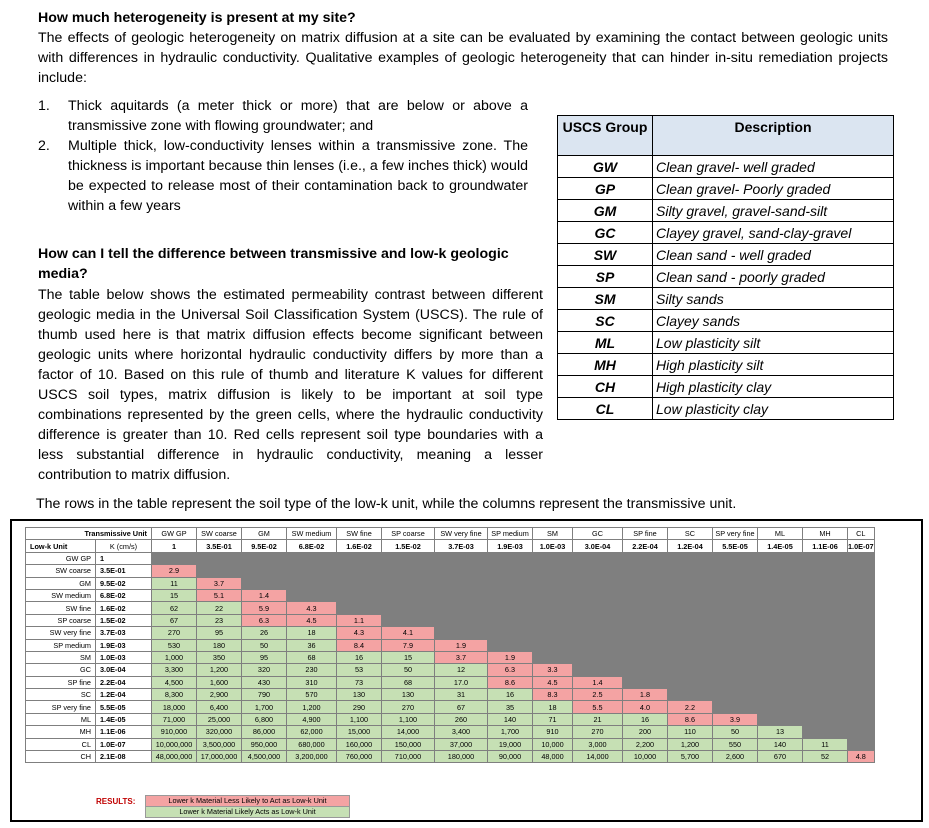  What do you see at coordinates (311, 670) in the screenshot?
I see `matrix-value-cell: 230` at bounding box center [311, 670].